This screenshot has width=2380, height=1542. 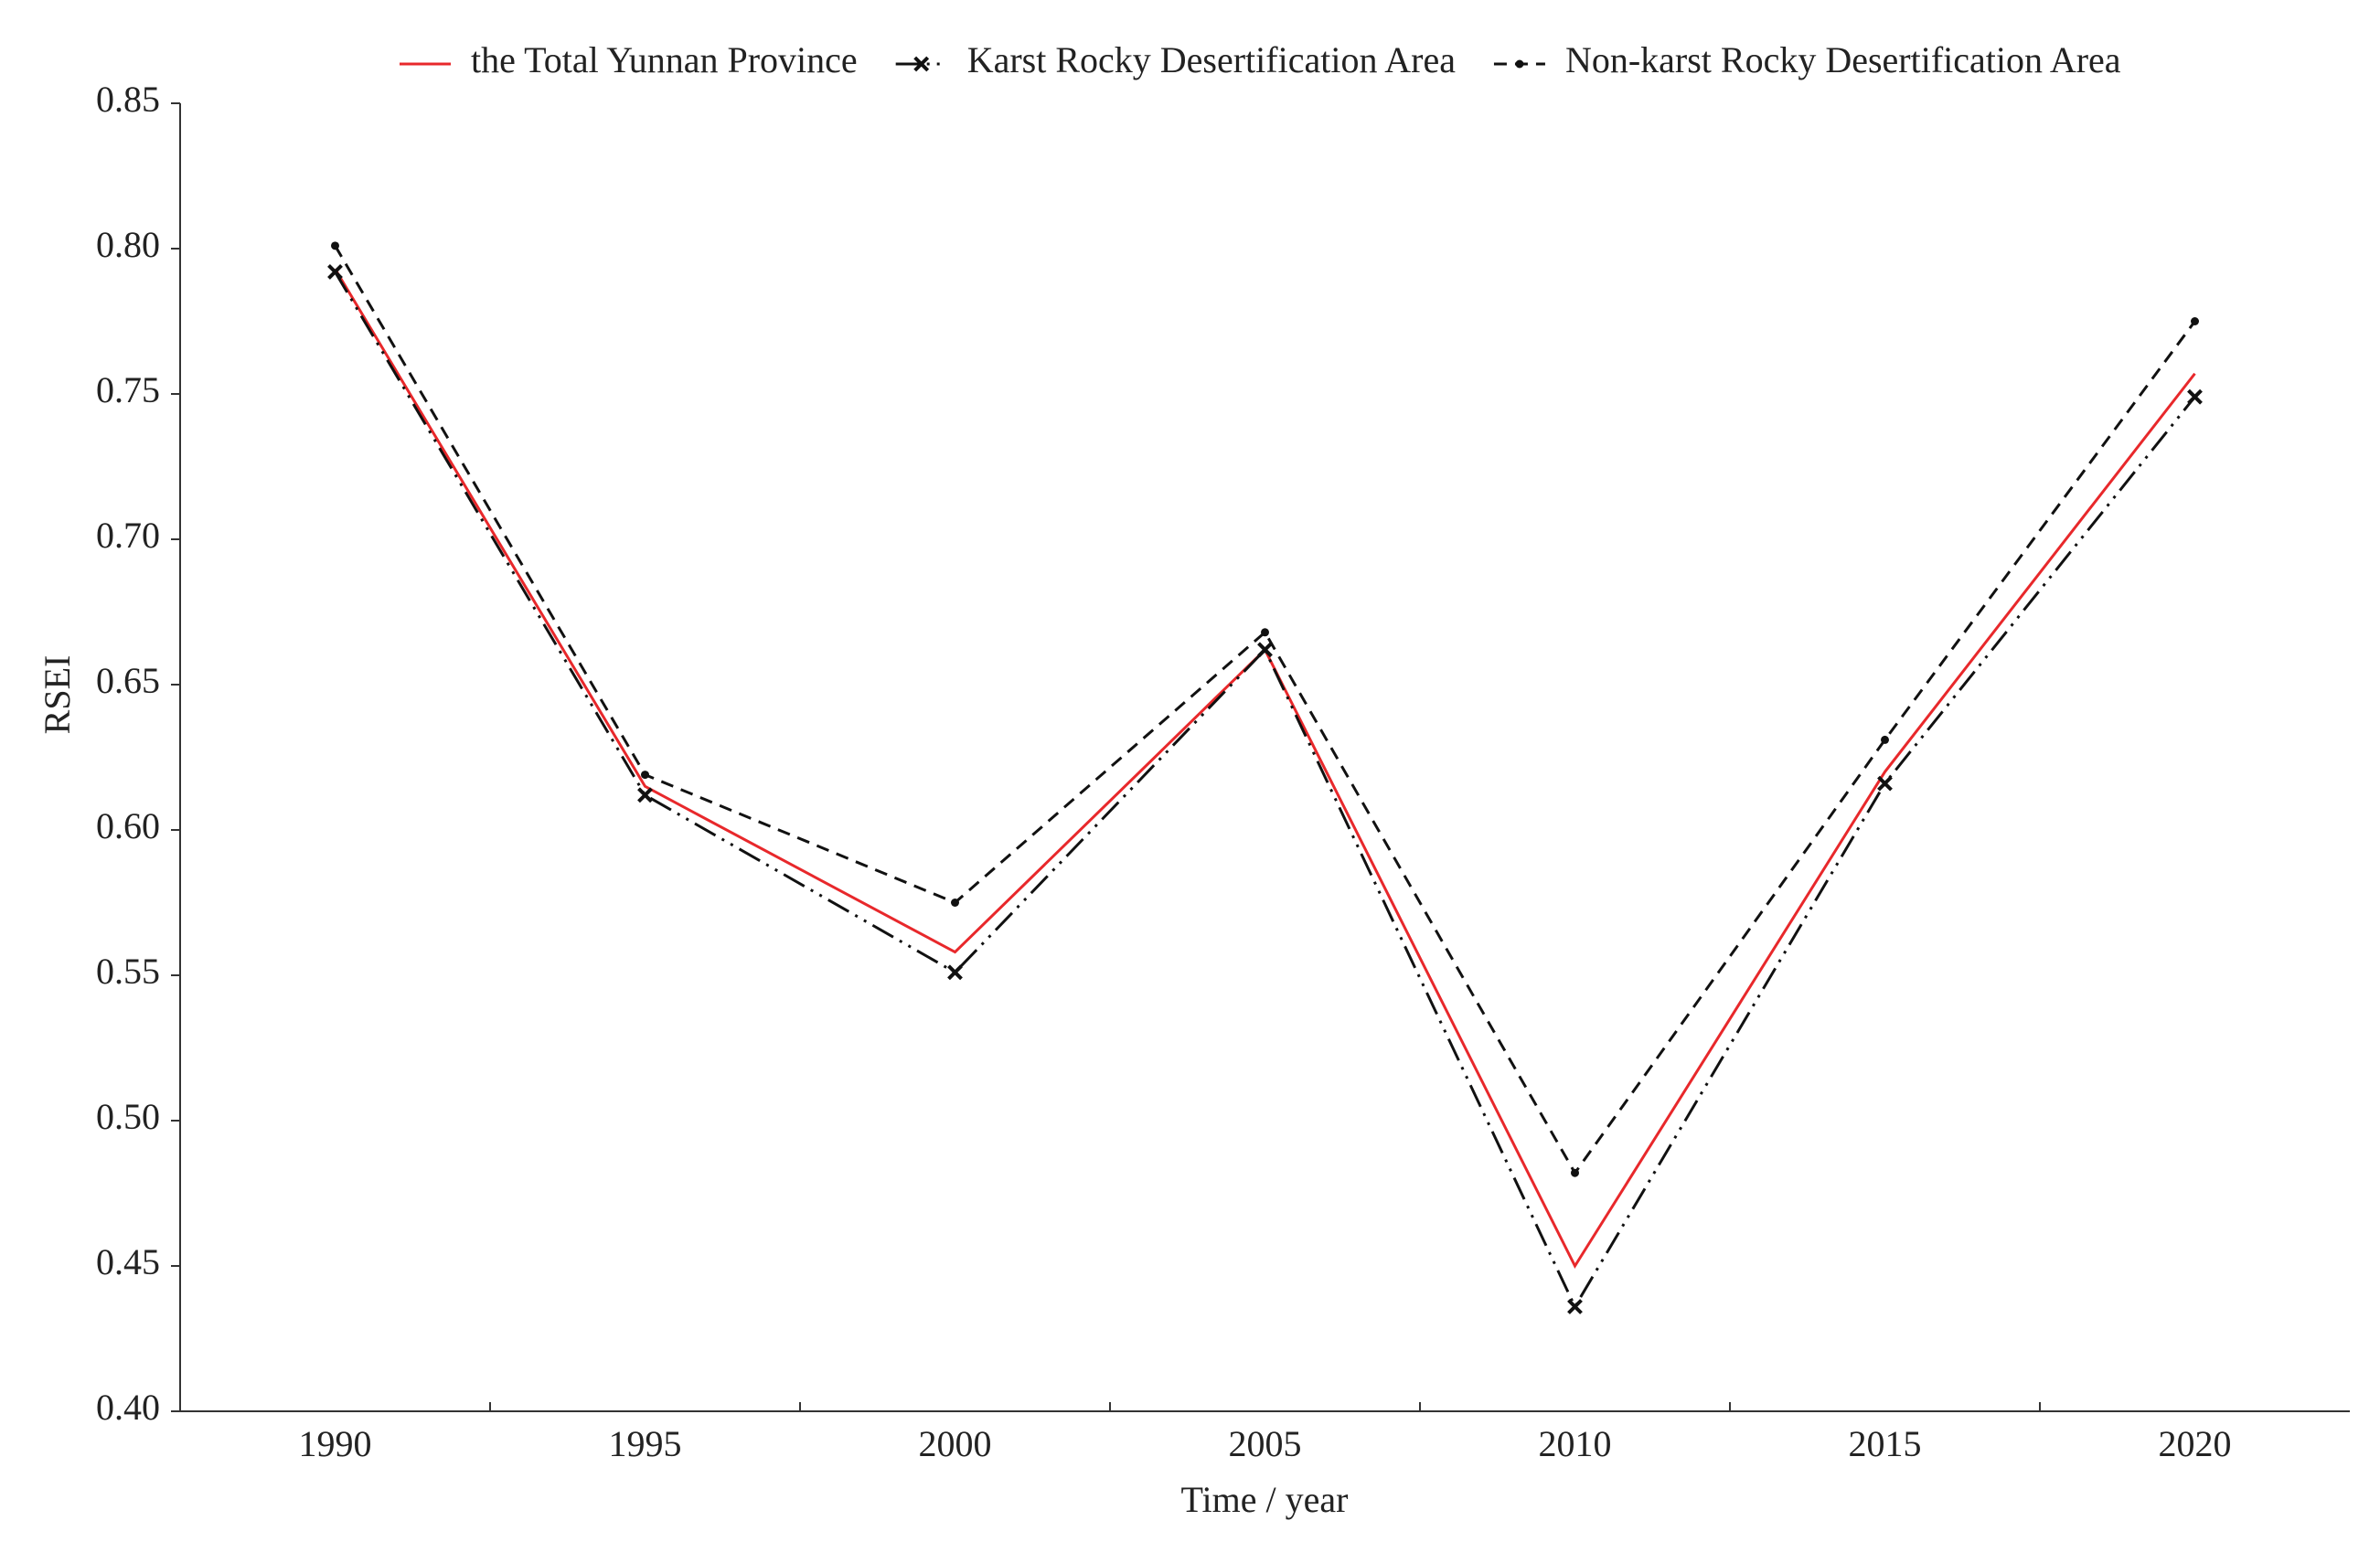 I want to click on y-tick-label: 0.65, so click(x=128, y=680).